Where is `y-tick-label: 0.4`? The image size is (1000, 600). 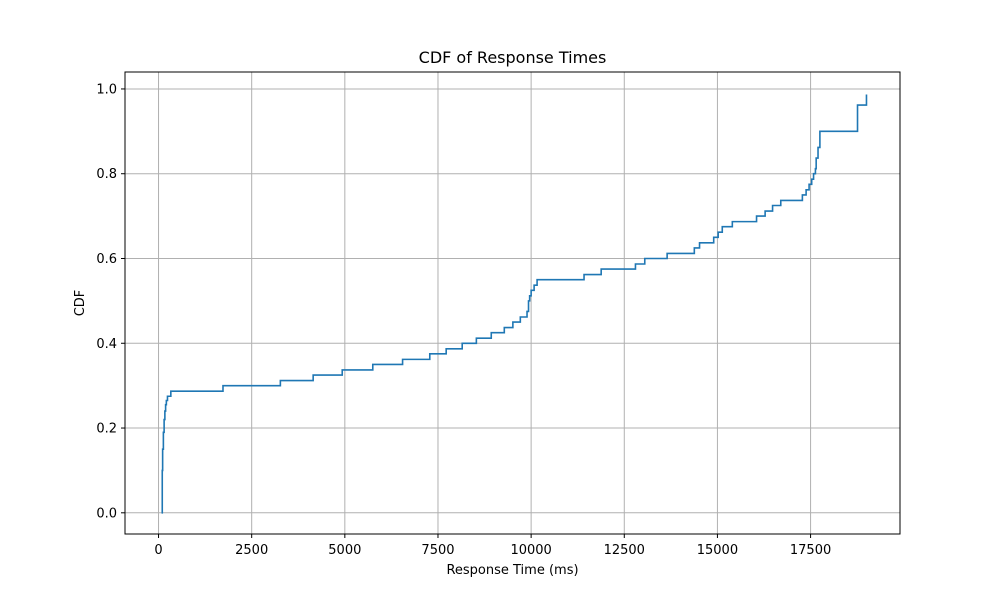 y-tick-label: 0.4 is located at coordinates (106, 344).